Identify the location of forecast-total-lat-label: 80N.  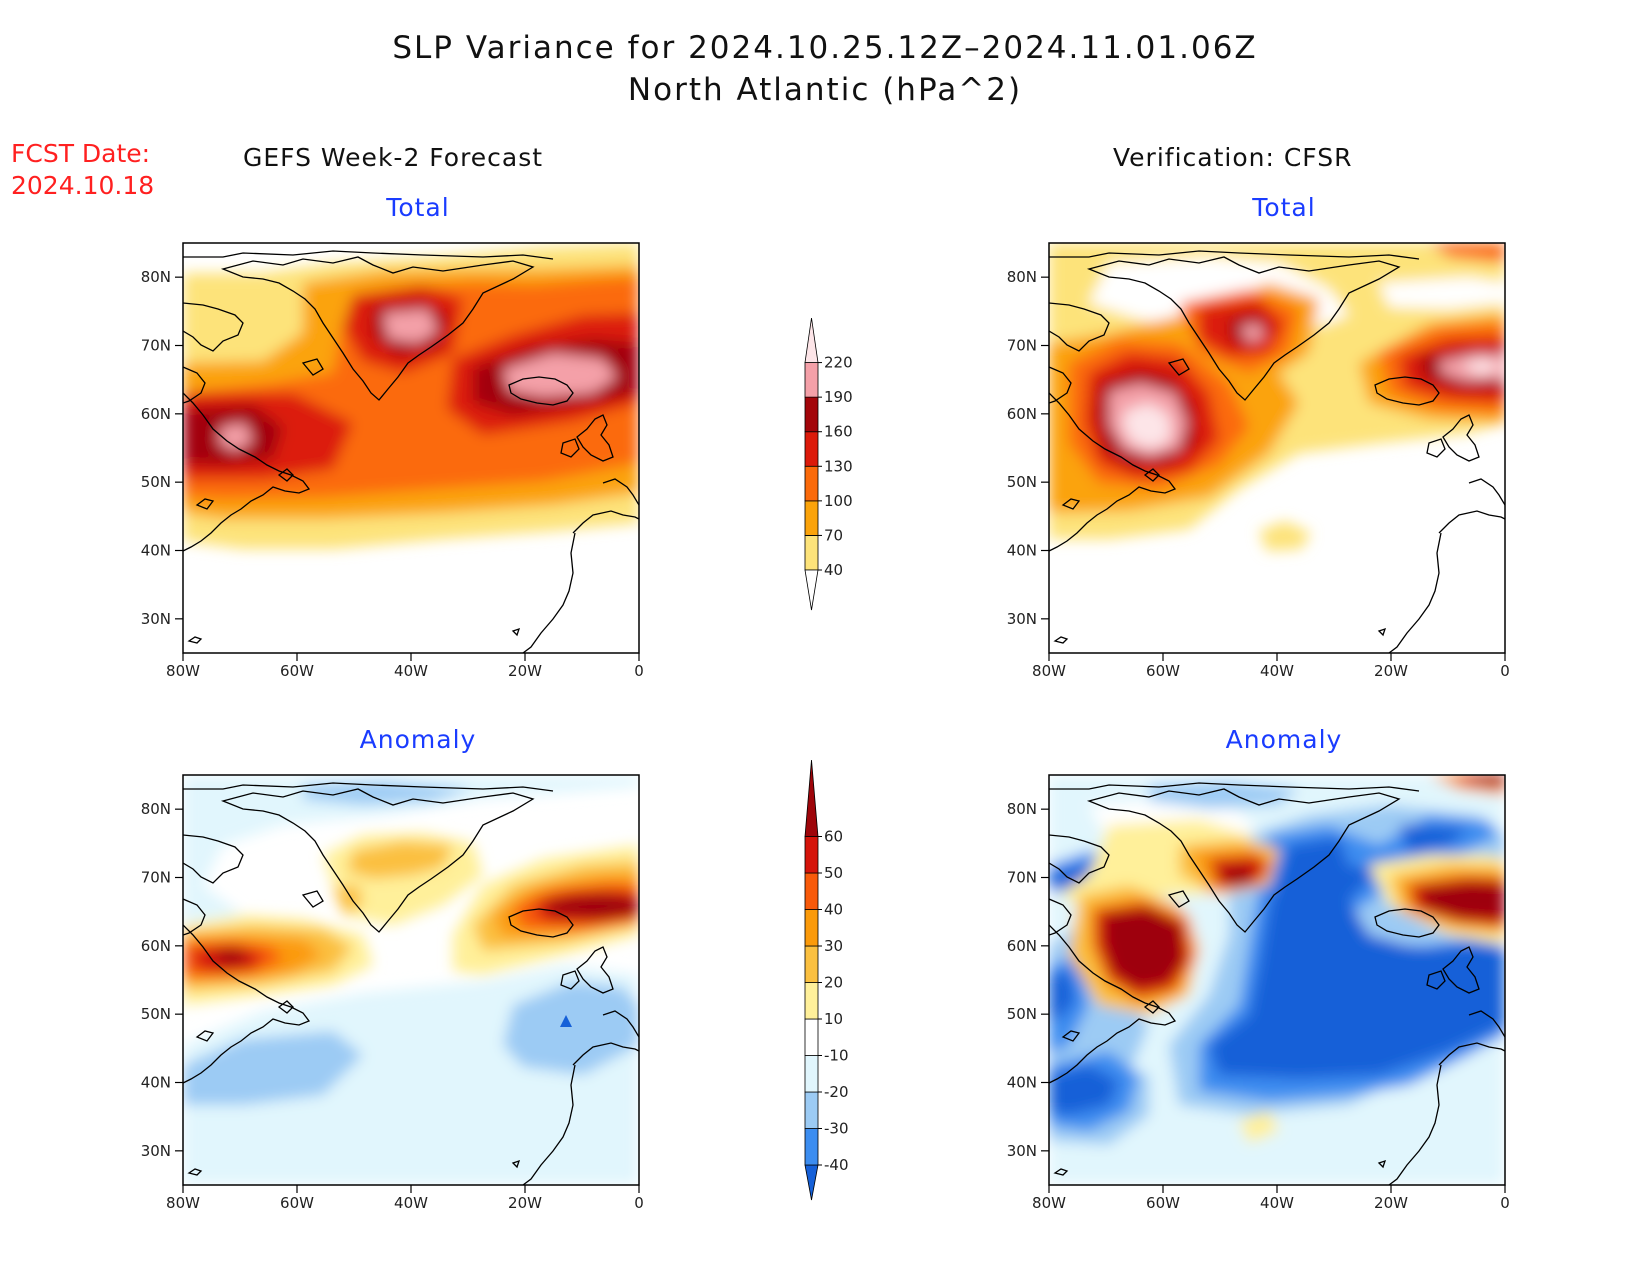
(156, 277).